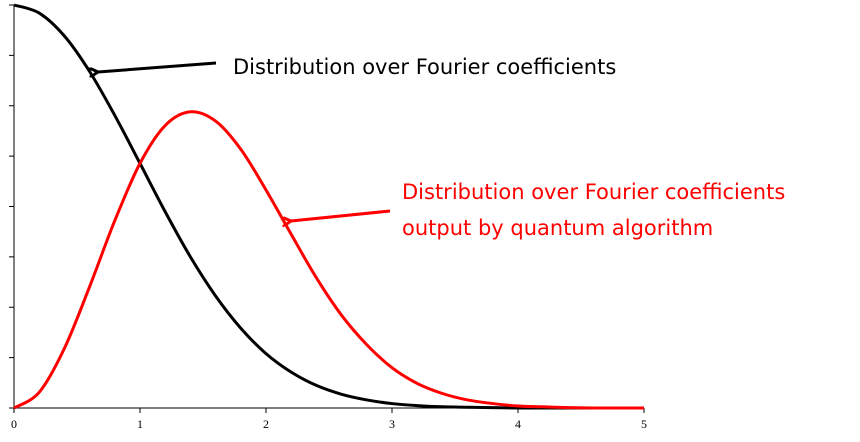  I want to click on x-tick-label: 2, so click(266, 424).